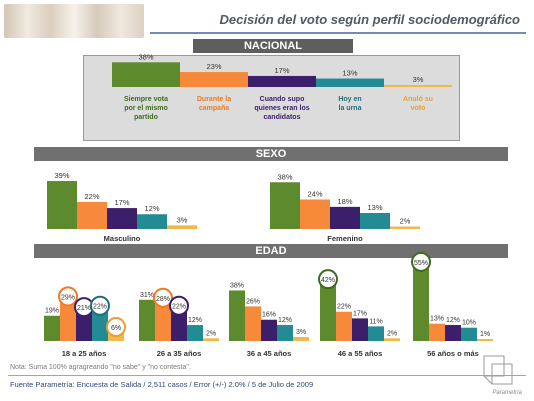 The height and width of the screenshot is (401, 534). Describe the element at coordinates (405, 221) in the screenshot. I see `sexo-femenino-value-label-5: 2%` at that location.